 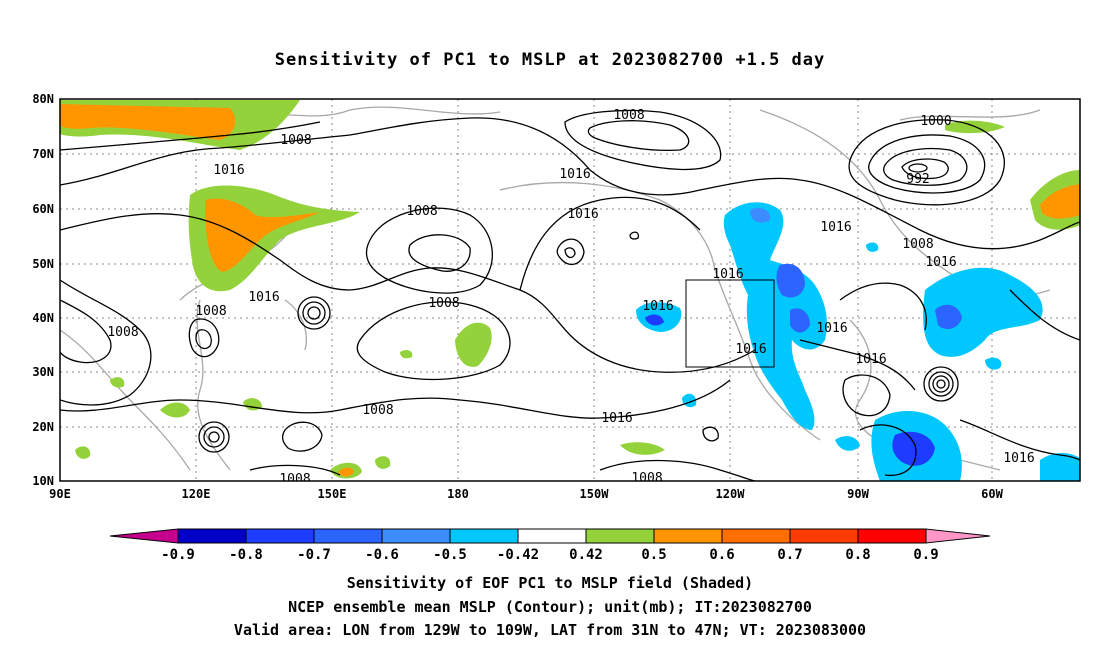 I want to click on lat-label: 10N, so click(x=43, y=481).